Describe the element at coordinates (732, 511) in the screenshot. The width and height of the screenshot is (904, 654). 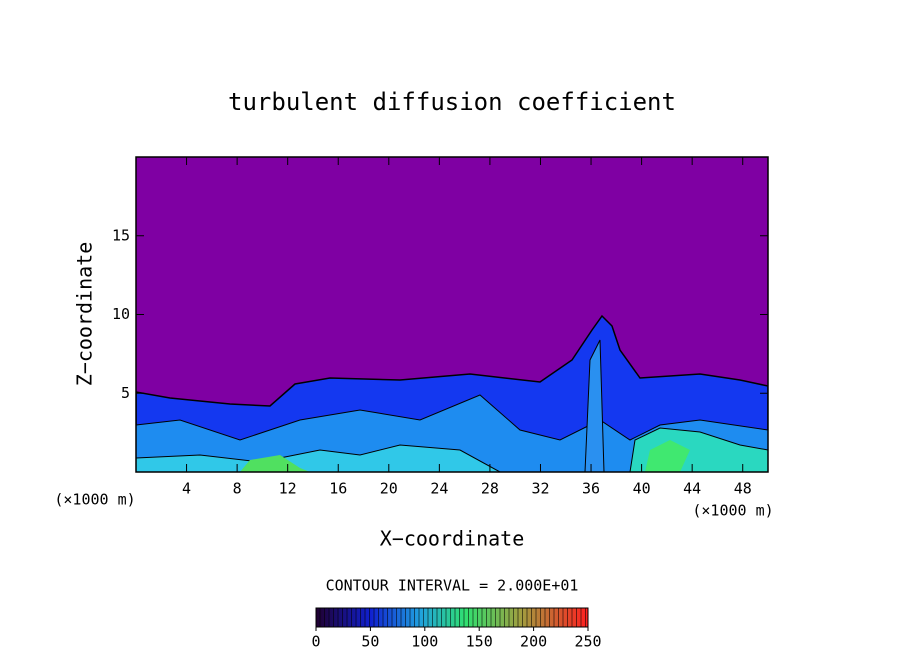
I see `x-unit-right: (×1000 m)` at that location.